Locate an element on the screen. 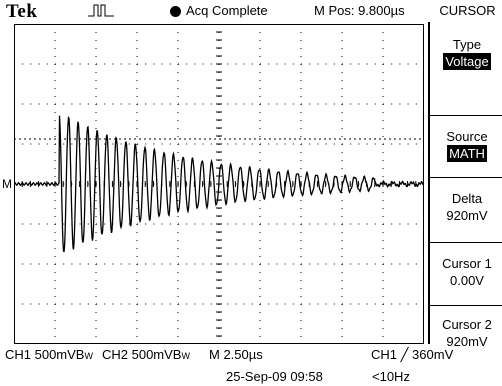 The height and width of the screenshot is (386, 502). menu-item-cursor-2-value: 920mV is located at coordinates (467, 341).